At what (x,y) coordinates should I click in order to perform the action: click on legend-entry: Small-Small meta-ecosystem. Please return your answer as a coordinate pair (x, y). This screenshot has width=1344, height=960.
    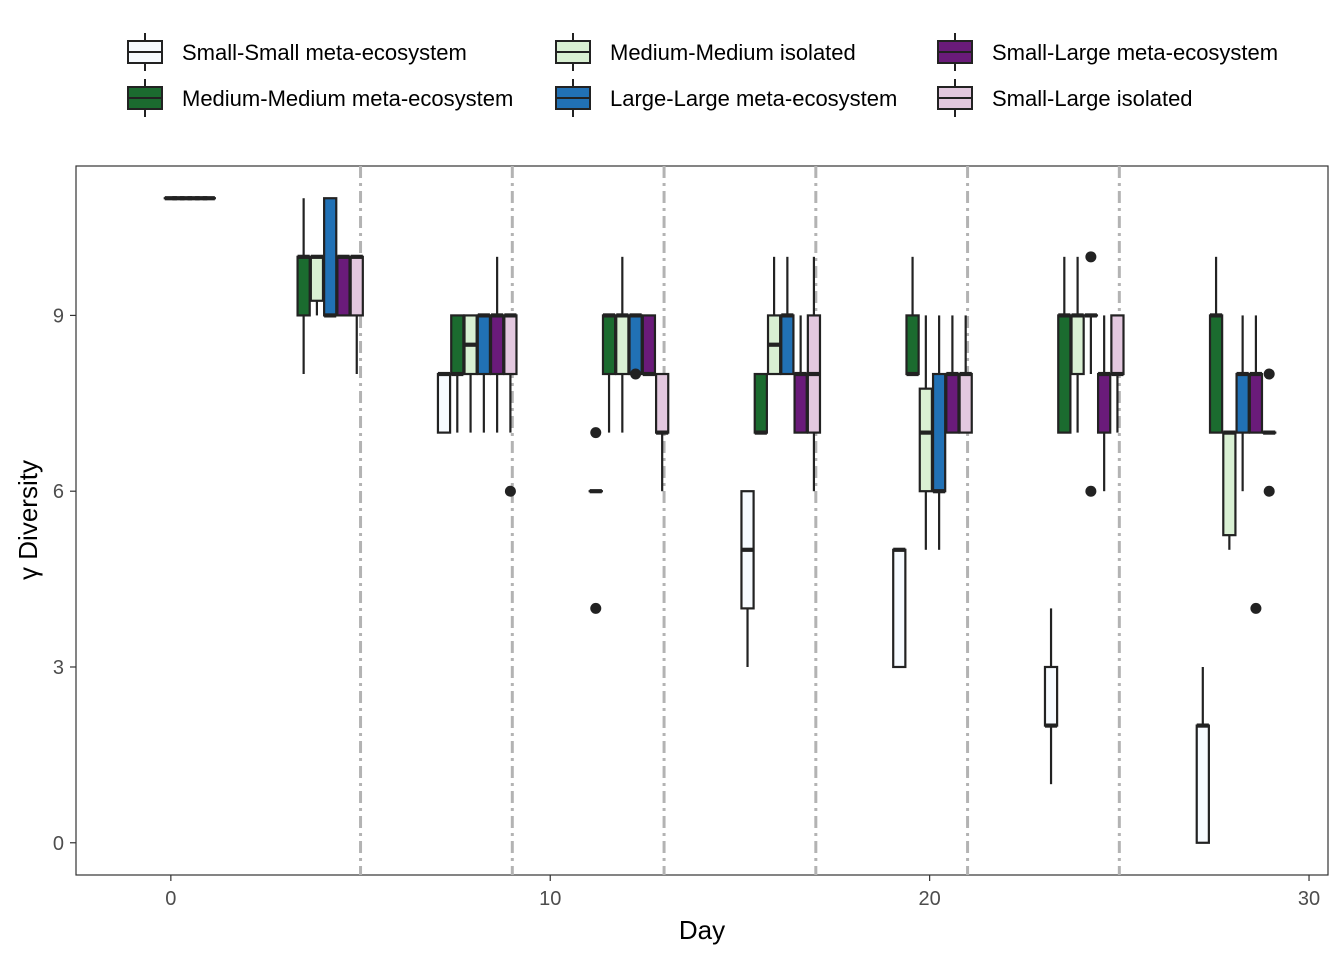
    Looking at the image, I should click on (297, 52).